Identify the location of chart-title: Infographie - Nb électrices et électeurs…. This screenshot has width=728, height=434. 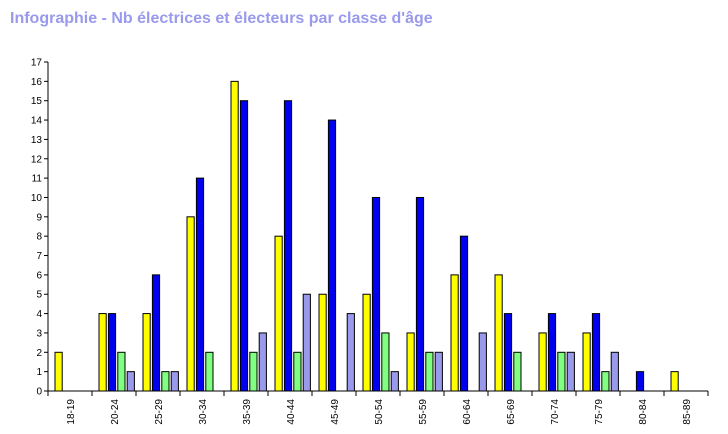
(221, 18).